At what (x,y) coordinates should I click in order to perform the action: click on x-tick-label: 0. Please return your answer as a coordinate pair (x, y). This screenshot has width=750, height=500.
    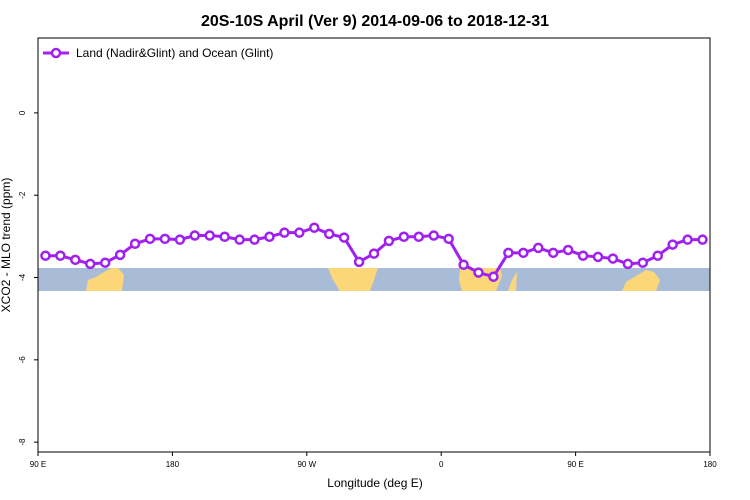
    Looking at the image, I should click on (441, 464).